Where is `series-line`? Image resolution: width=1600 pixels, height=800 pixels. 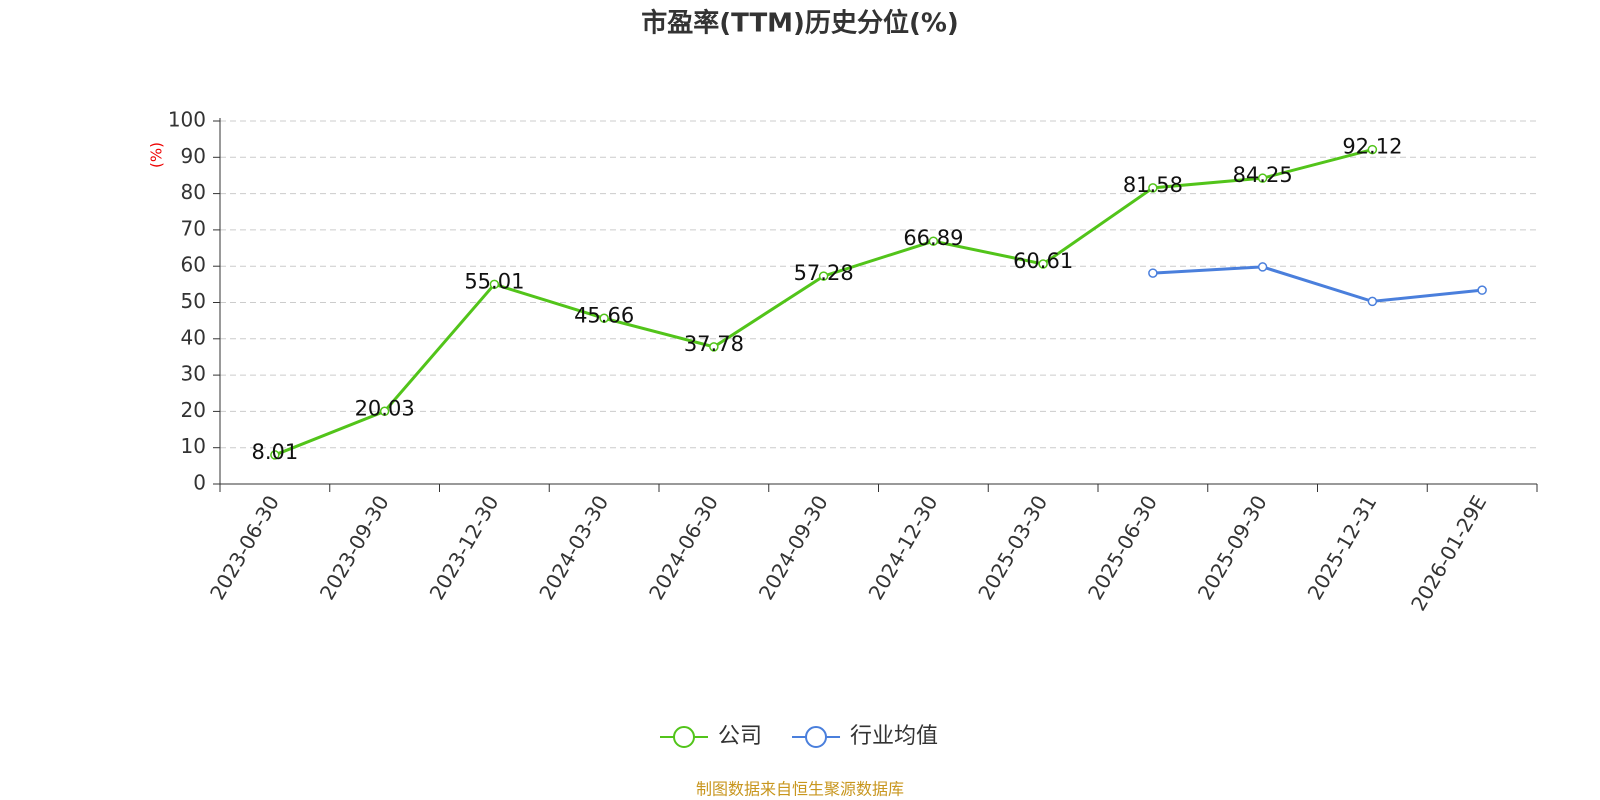
series-line is located at coordinates (1317, 284).